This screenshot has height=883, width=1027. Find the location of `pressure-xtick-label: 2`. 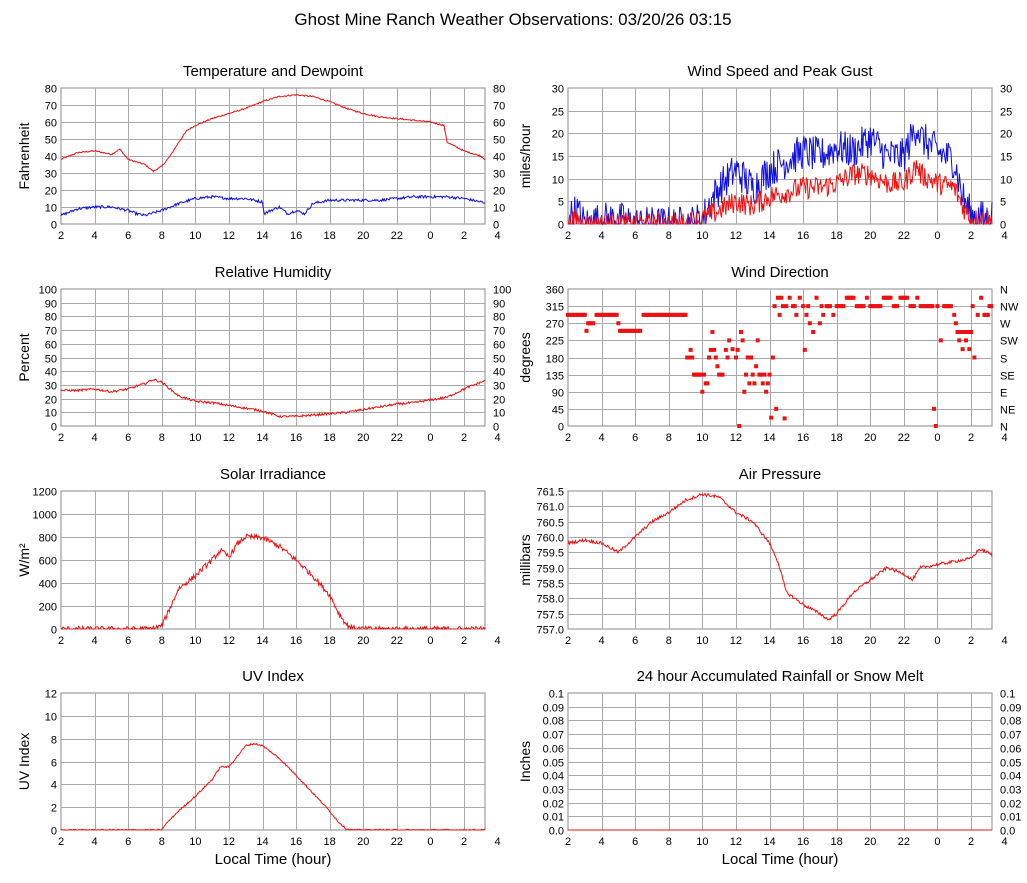

pressure-xtick-label: 2 is located at coordinates (971, 641).